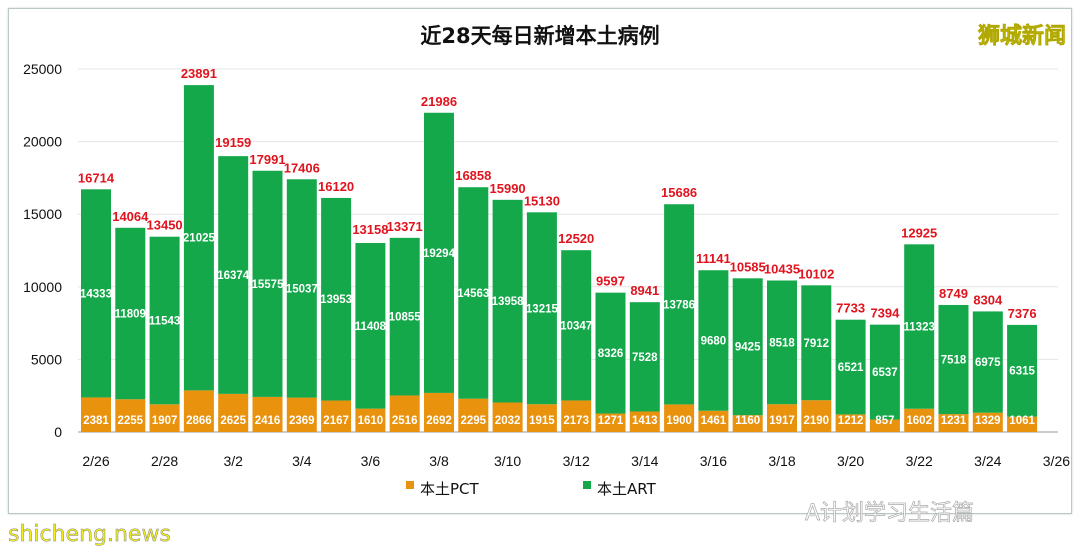 The image size is (1080, 555). Describe the element at coordinates (96, 177) in the screenshot. I see `data-label-total: 16714` at that location.